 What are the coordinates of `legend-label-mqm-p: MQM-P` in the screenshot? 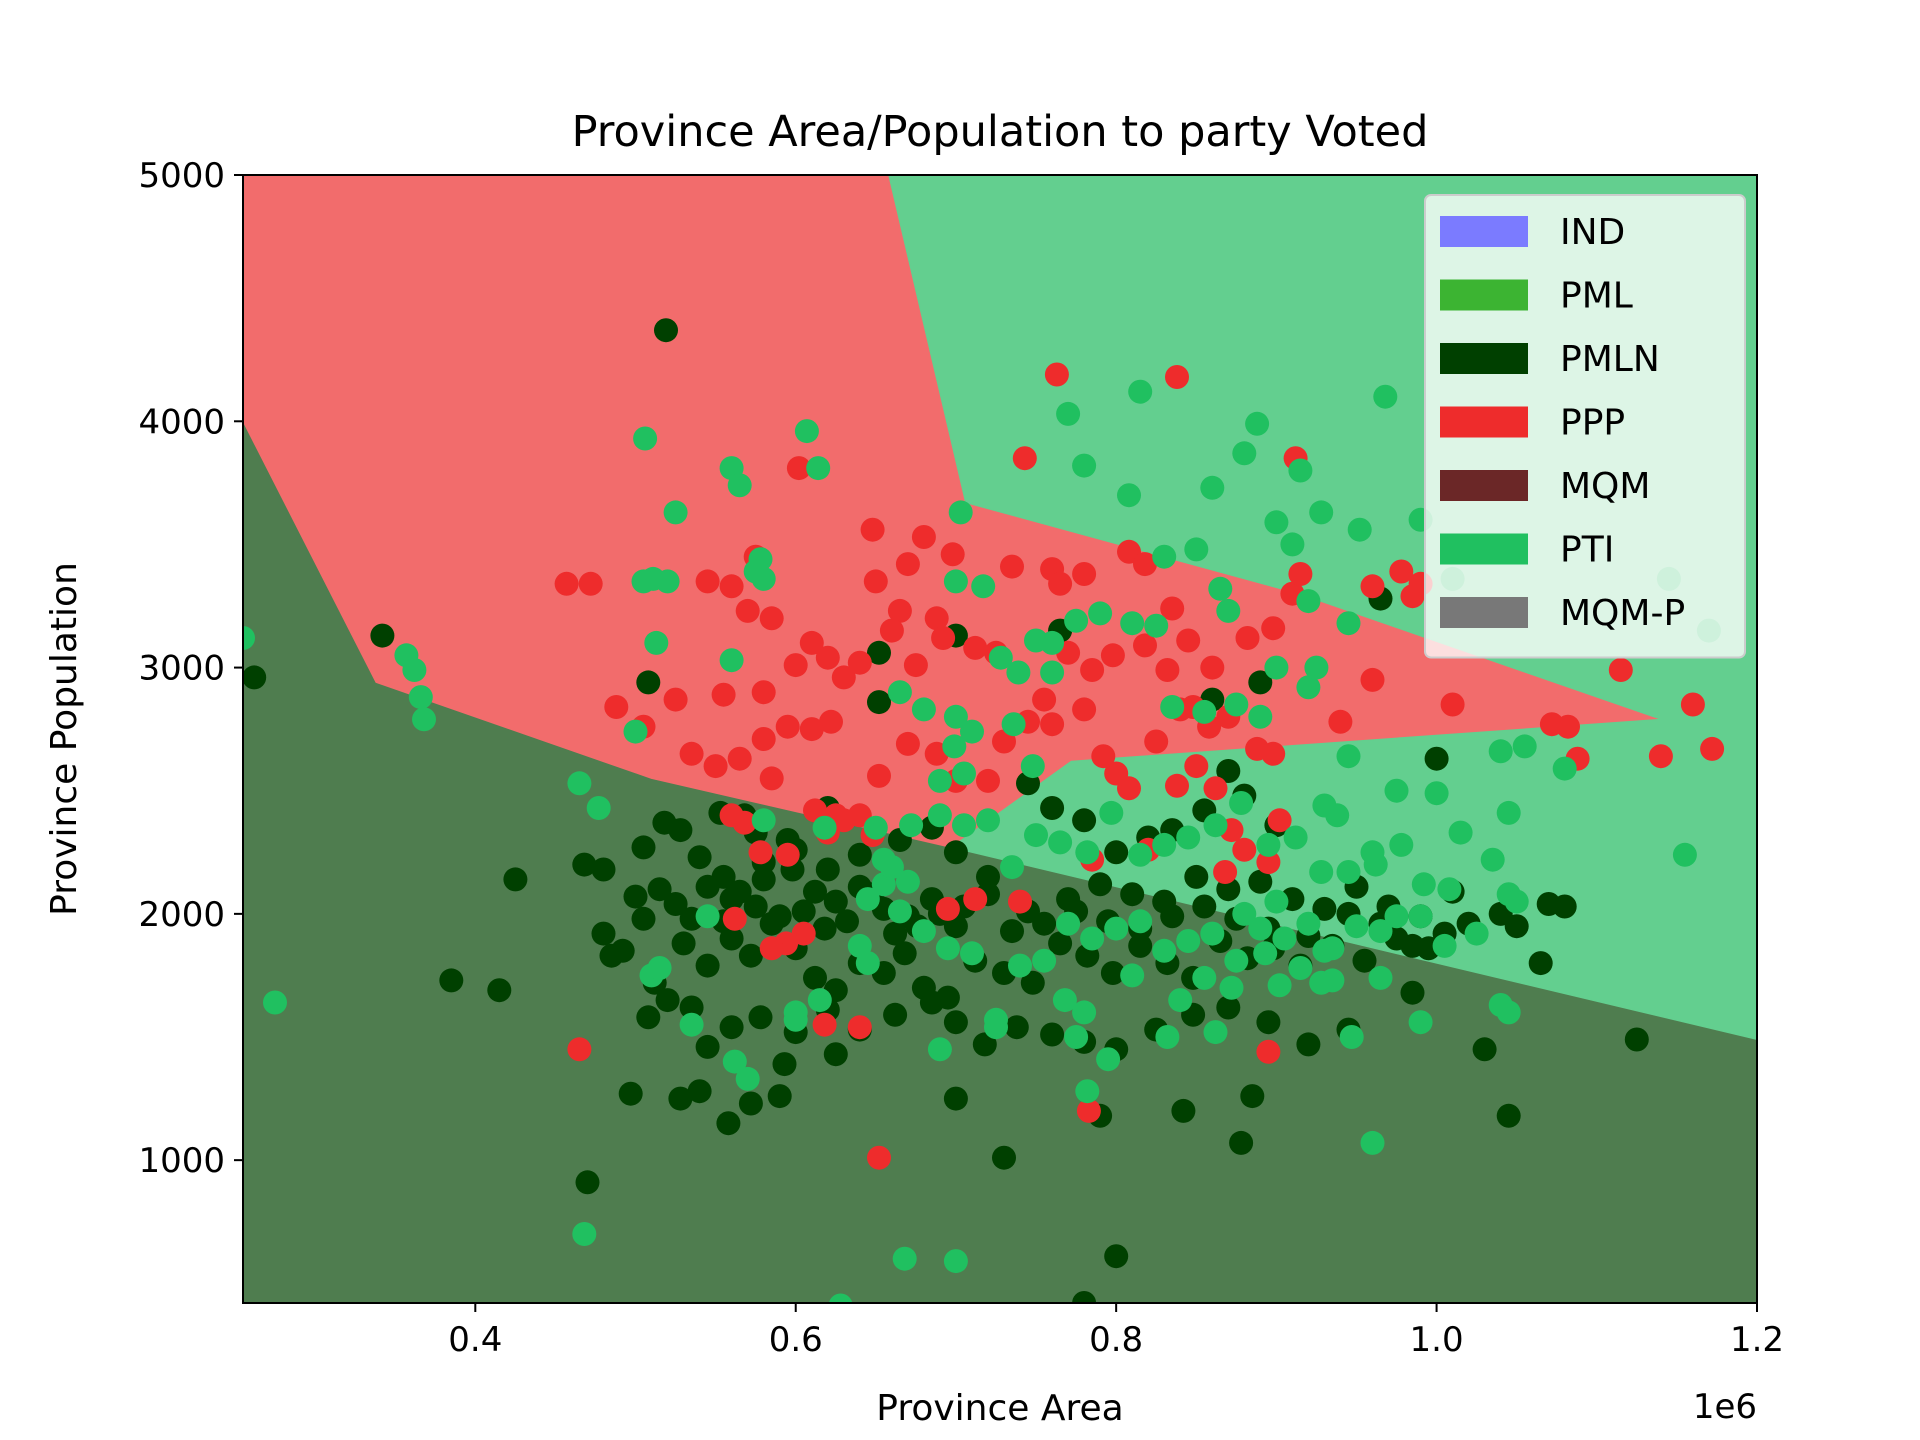 It's located at (1622, 613).